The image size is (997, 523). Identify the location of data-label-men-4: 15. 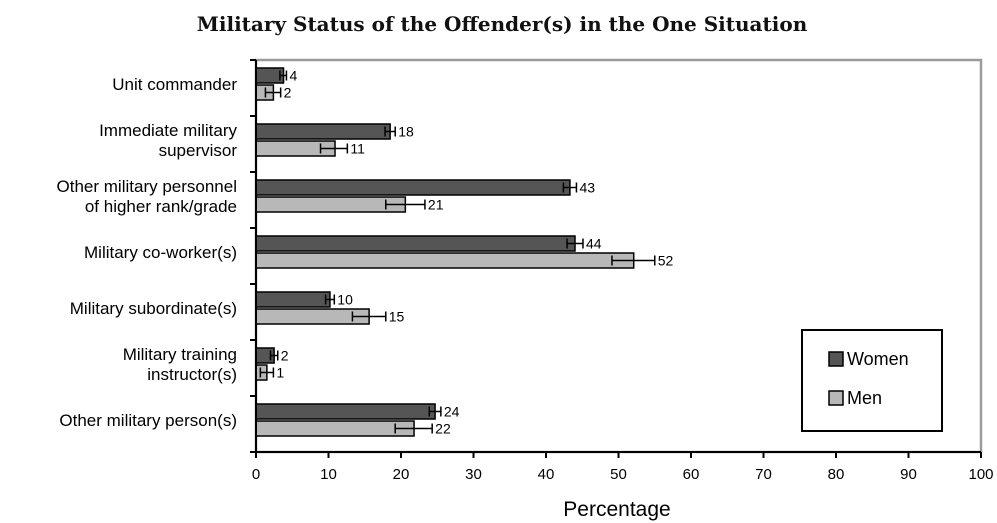
(397, 317).